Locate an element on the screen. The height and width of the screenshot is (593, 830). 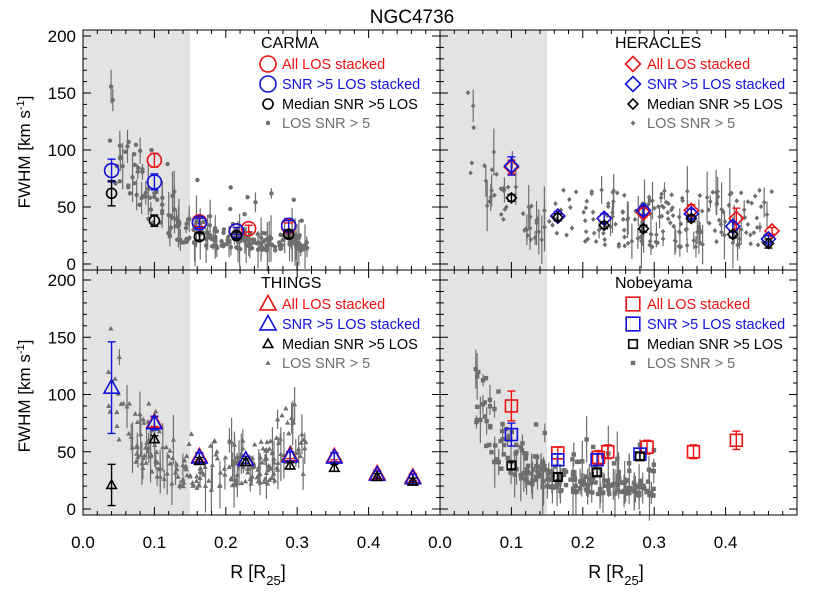
y-tick-label: 200 is located at coordinates (62, 280).